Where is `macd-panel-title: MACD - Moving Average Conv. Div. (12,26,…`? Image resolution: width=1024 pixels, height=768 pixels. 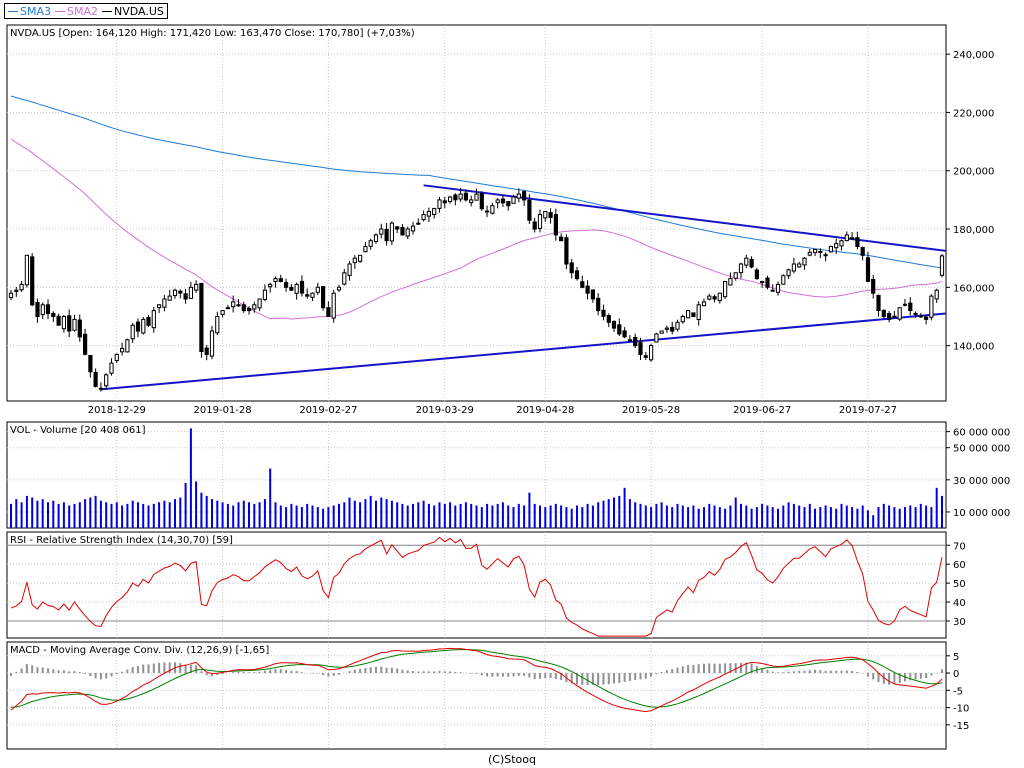
macd-panel-title: MACD - Moving Average Conv. Div. (12,26,… is located at coordinates (139, 650).